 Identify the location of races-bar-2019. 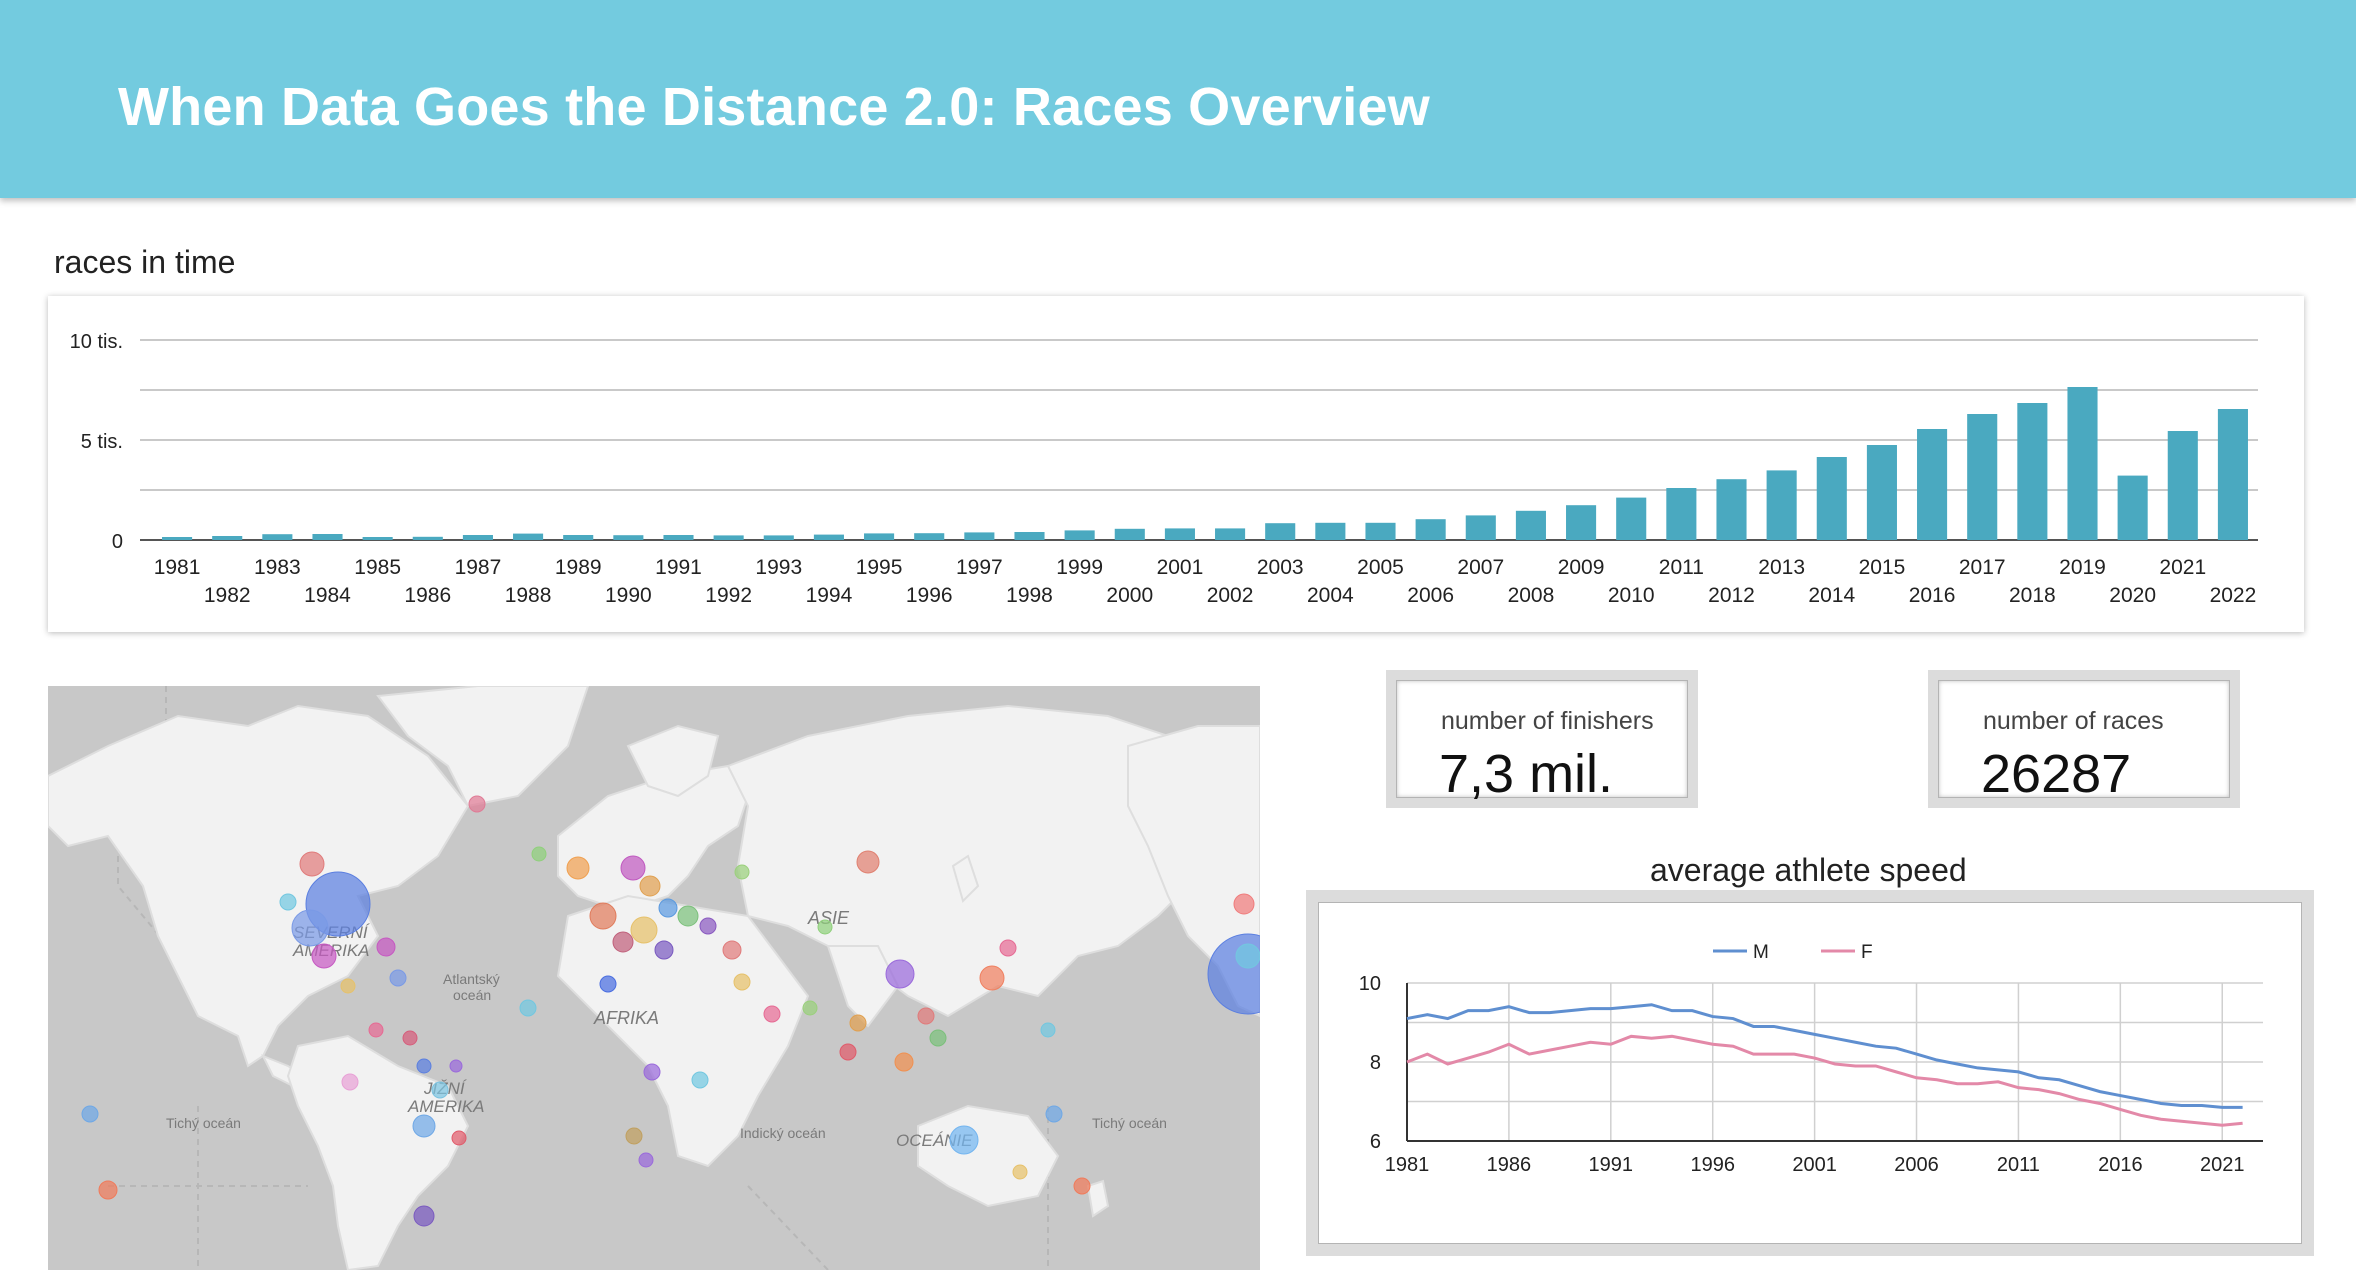
(2082, 463).